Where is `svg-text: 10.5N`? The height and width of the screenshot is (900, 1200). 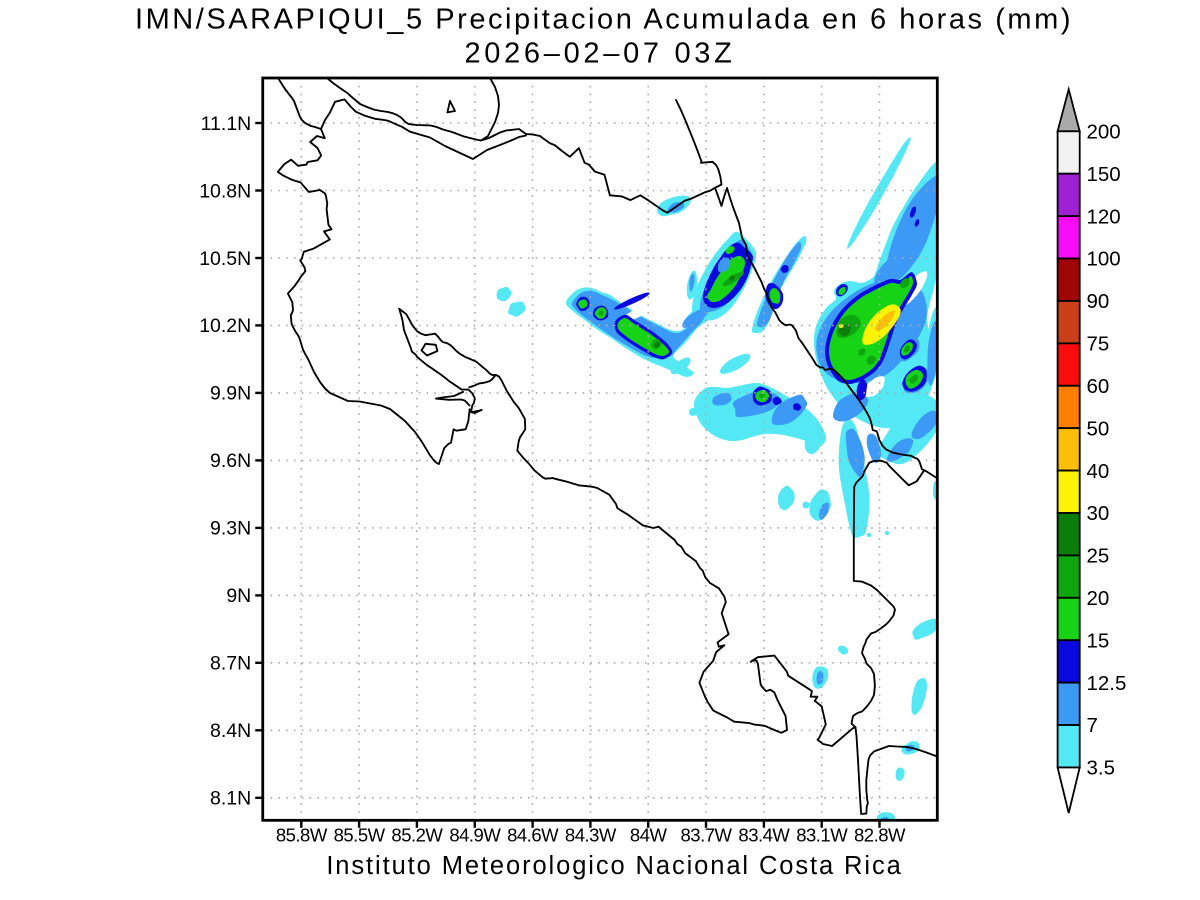
svg-text: 10.5N is located at coordinates (225, 259).